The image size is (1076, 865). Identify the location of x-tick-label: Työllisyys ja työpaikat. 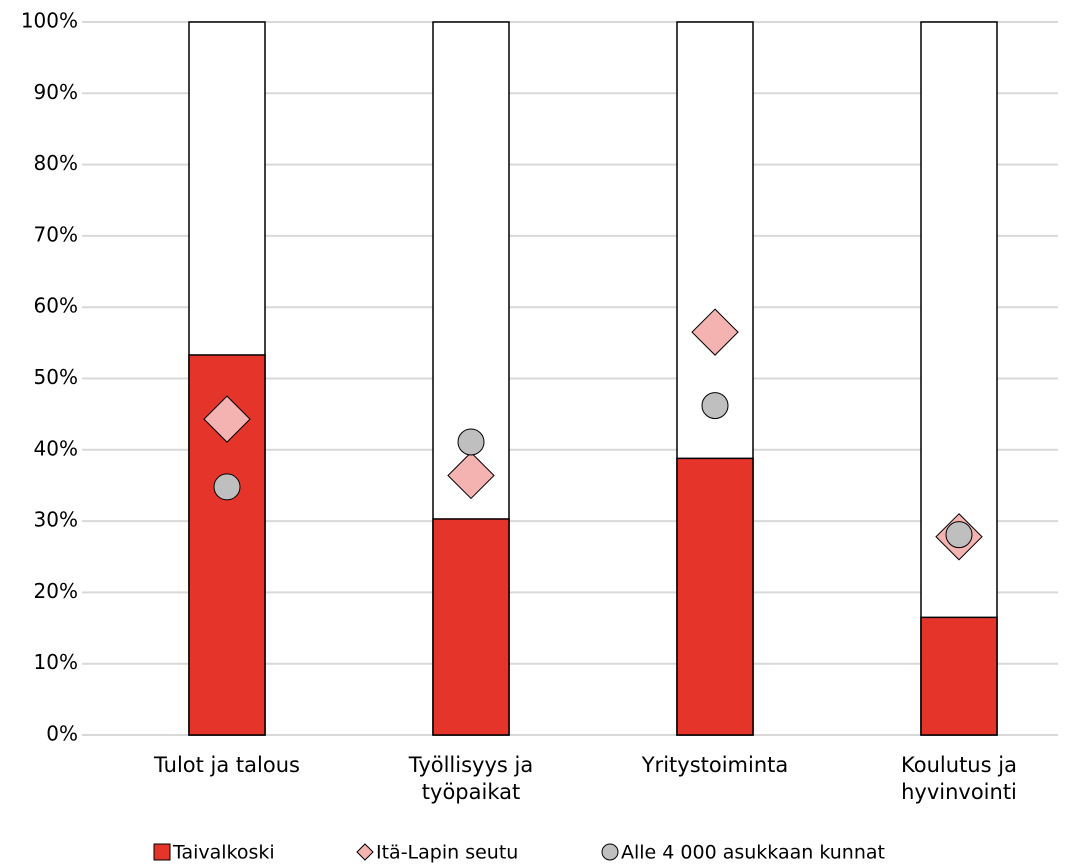
(471, 779).